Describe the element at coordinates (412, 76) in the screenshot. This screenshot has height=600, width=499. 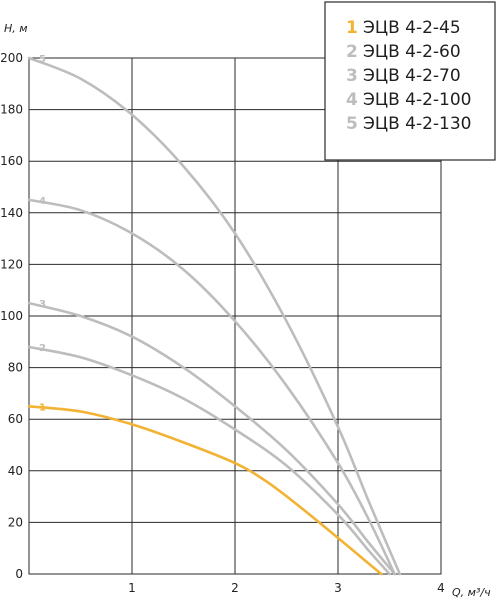
I see `legend-entry-name: ЭЦВ 4-2-70` at that location.